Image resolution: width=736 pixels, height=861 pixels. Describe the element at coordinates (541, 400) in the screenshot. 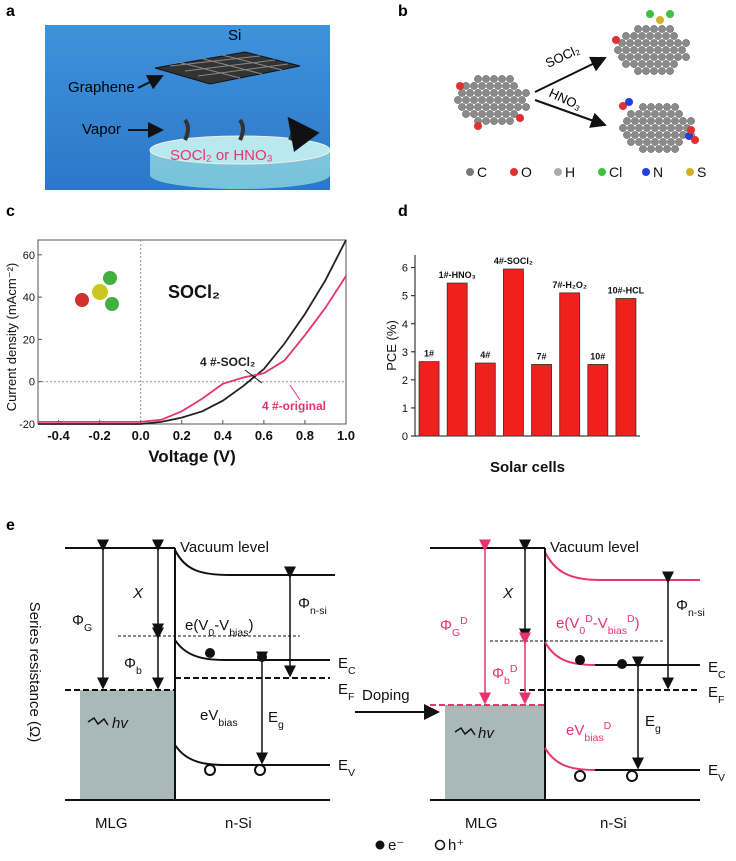

I see `bar` at that location.